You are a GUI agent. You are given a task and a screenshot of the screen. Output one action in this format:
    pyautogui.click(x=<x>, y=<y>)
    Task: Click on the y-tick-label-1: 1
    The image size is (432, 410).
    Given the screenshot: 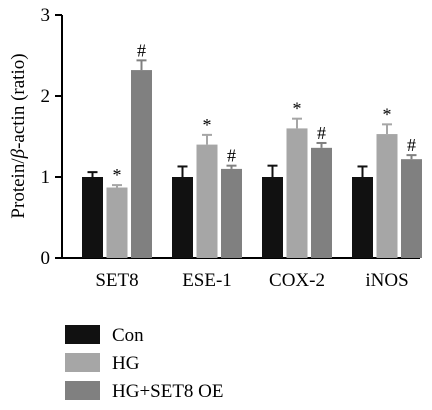 What is the action you would take?
    pyautogui.click(x=46, y=177)
    